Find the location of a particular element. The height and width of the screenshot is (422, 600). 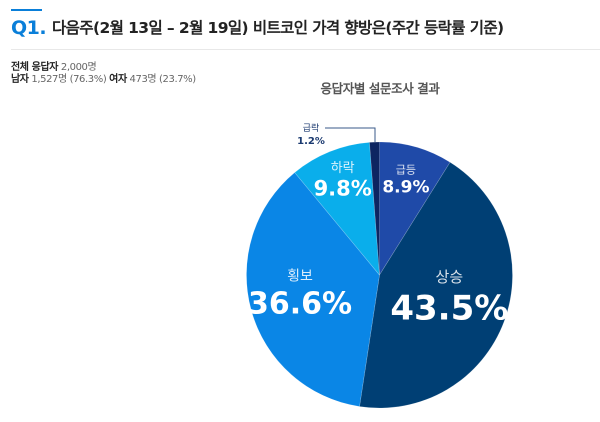

male-label: 남자 is located at coordinates (20, 79).